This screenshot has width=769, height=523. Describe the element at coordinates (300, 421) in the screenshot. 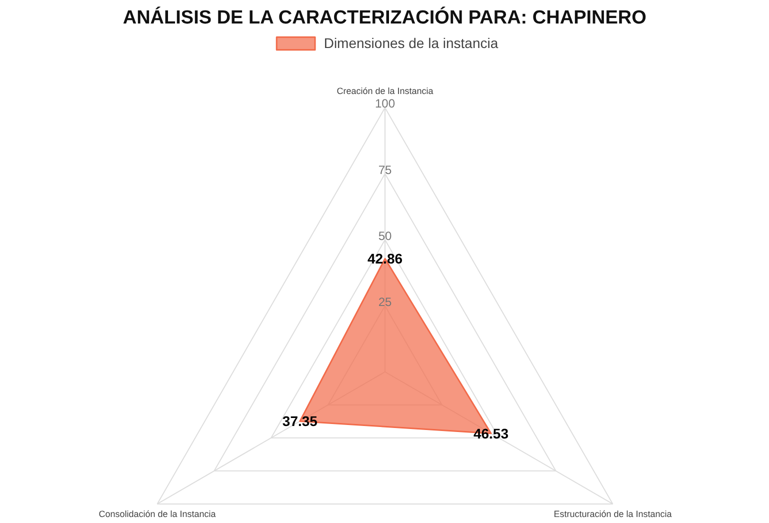

I see `data-label: 37.35` at that location.